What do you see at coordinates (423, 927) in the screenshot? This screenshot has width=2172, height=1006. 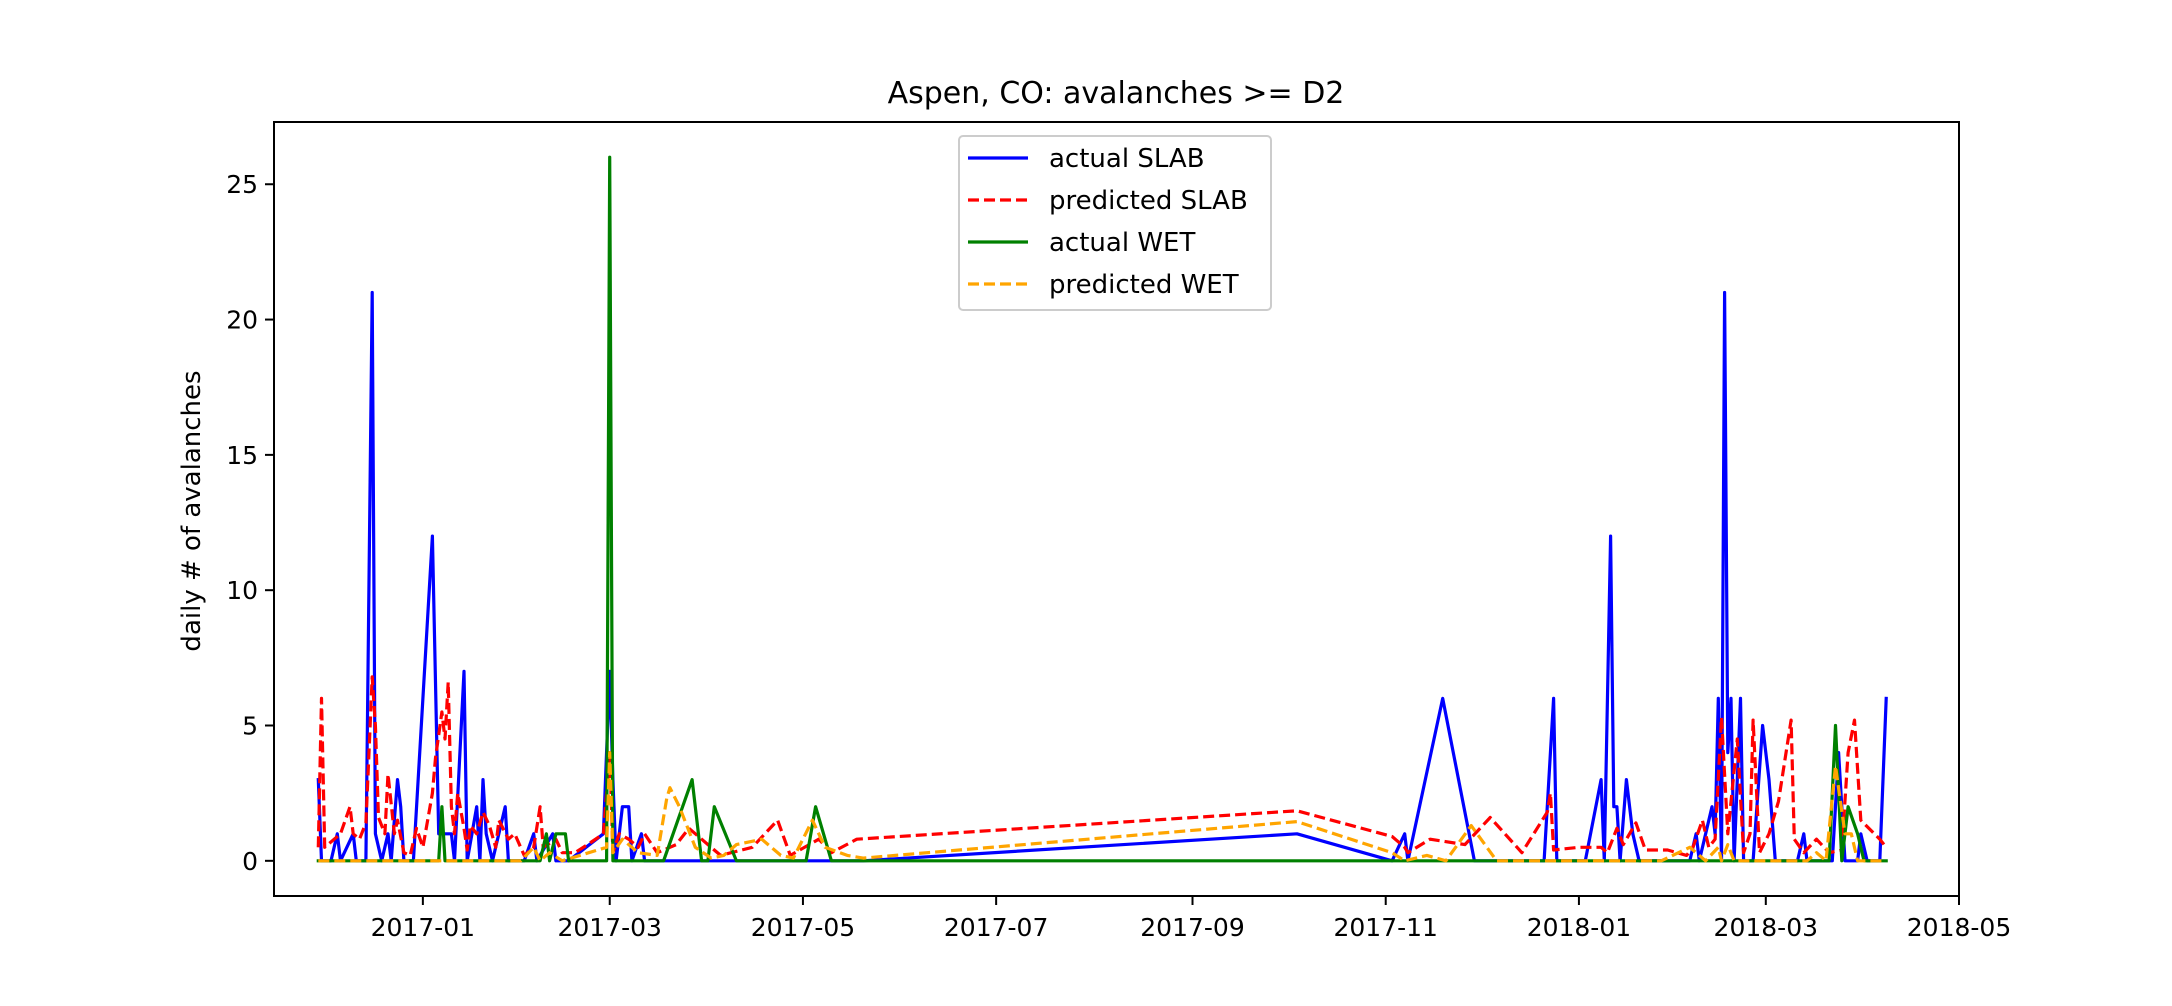 I see `x-tick-label: 2017-01` at bounding box center [423, 927].